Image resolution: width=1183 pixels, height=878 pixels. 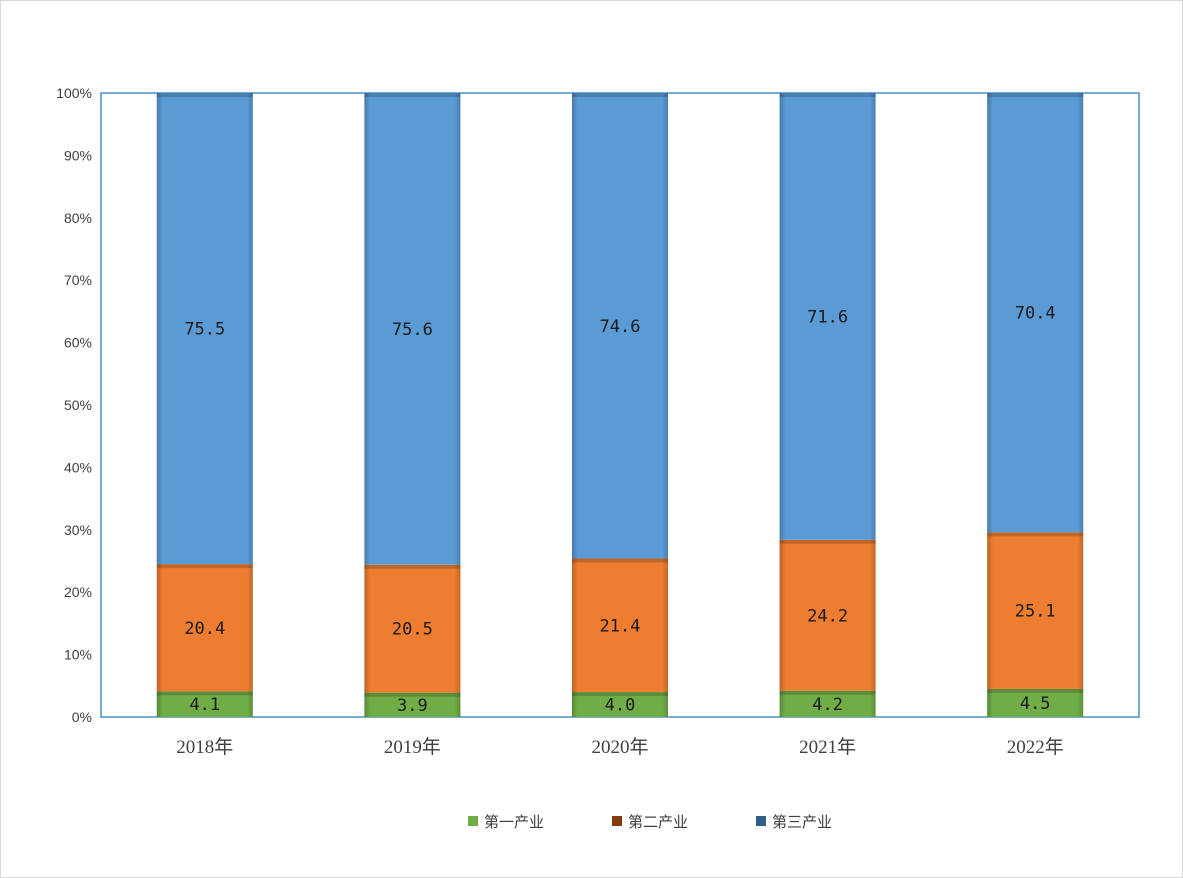 I want to click on y-tick-label: 60%, so click(x=78, y=343).